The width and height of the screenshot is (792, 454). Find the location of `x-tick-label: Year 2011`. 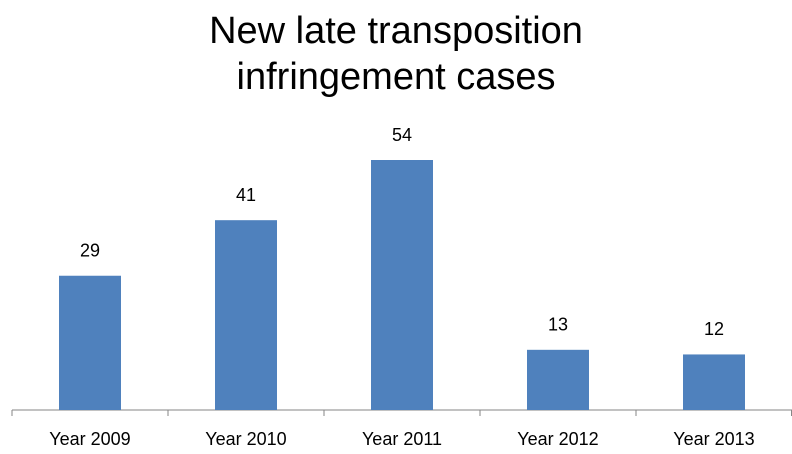

x-tick-label: Year 2011 is located at coordinates (402, 439).